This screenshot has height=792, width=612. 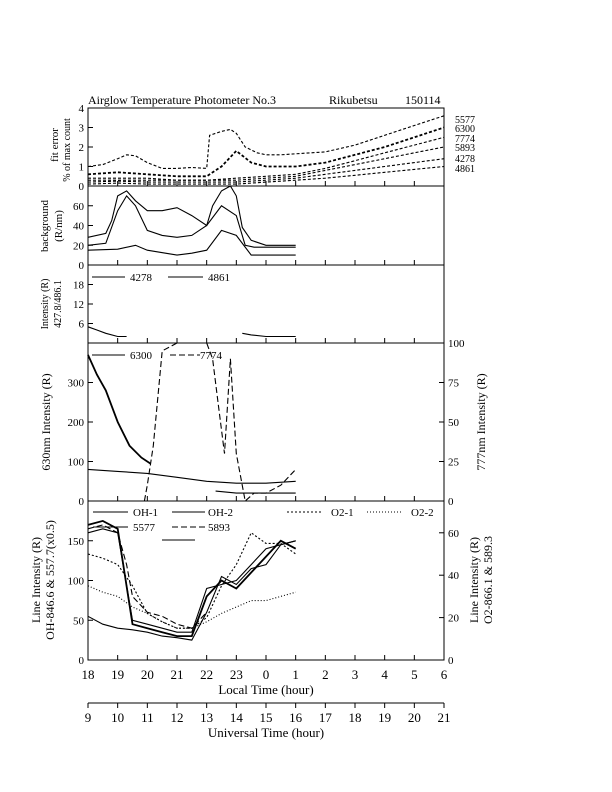 What do you see at coordinates (206, 717) in the screenshot?
I see `ut-tick-label: 13` at bounding box center [206, 717].